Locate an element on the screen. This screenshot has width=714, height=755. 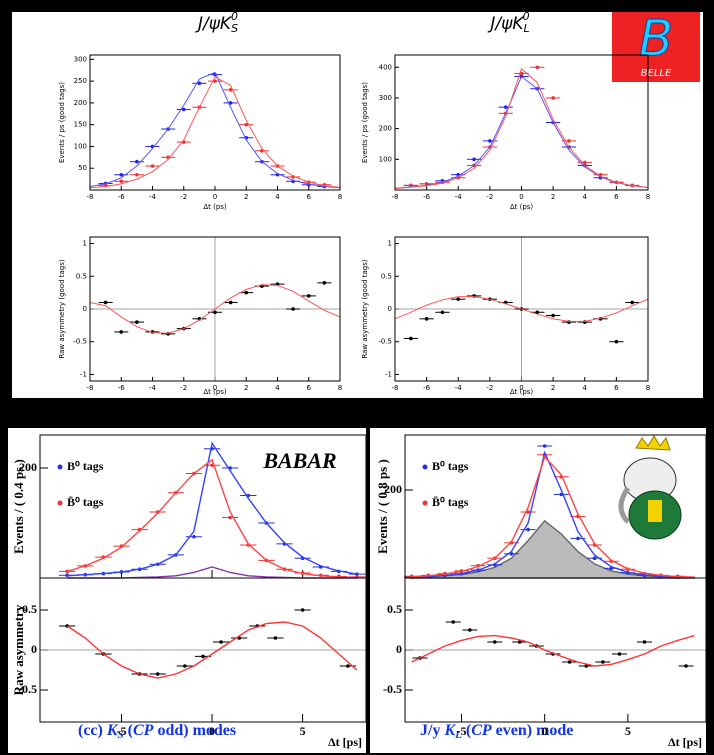
x-tick-label: -2 is located at coordinates (183, 197).